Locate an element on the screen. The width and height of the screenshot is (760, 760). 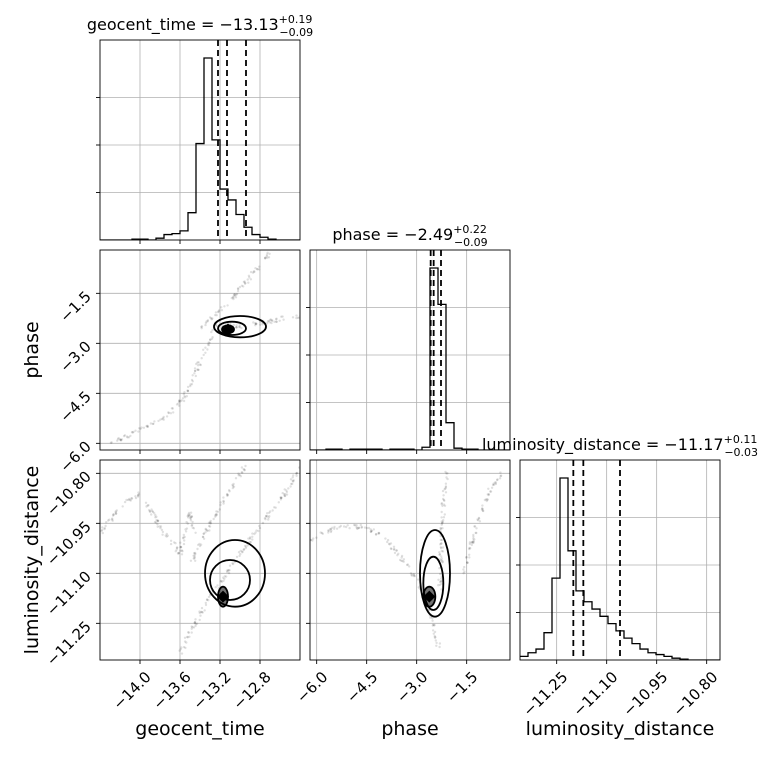
y-tick-label-luminosity_distance: −10.95 is located at coordinates (69, 543).